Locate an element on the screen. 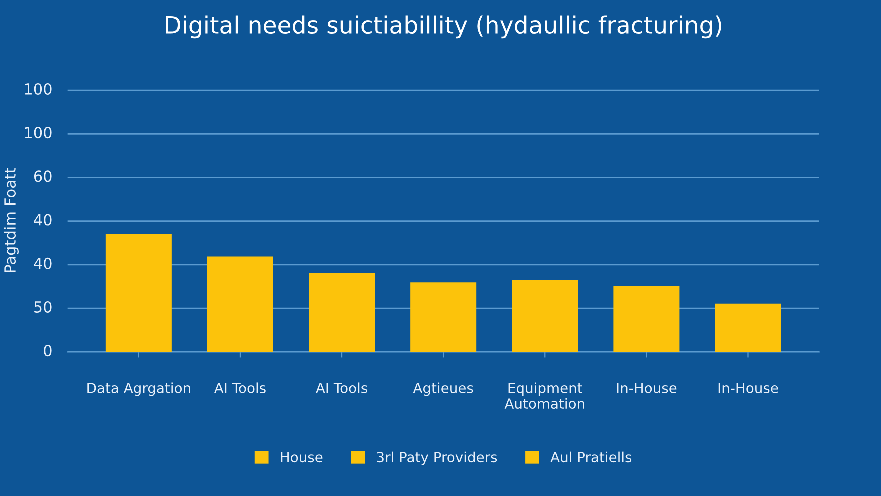  y-axis-title: Pagtdim Foatt is located at coordinates (11, 220).